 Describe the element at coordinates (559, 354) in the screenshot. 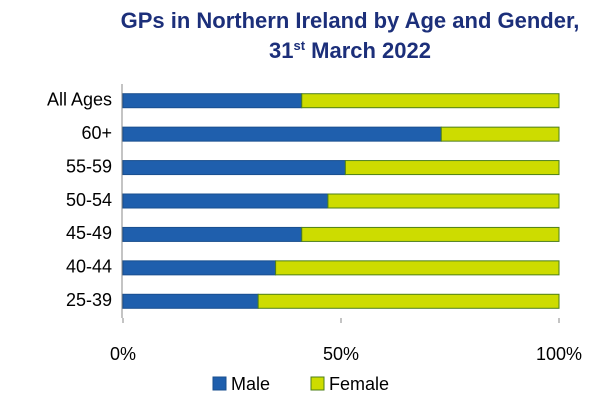

I see `x-tick-label: 100%` at that location.